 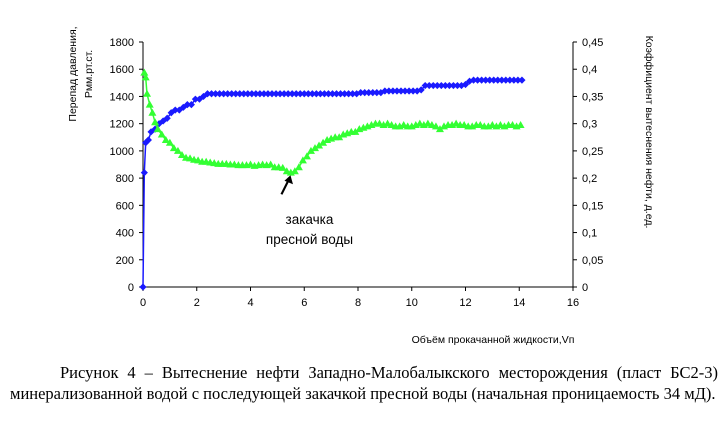 I want to click on x-tick-label: 10, so click(x=412, y=303).